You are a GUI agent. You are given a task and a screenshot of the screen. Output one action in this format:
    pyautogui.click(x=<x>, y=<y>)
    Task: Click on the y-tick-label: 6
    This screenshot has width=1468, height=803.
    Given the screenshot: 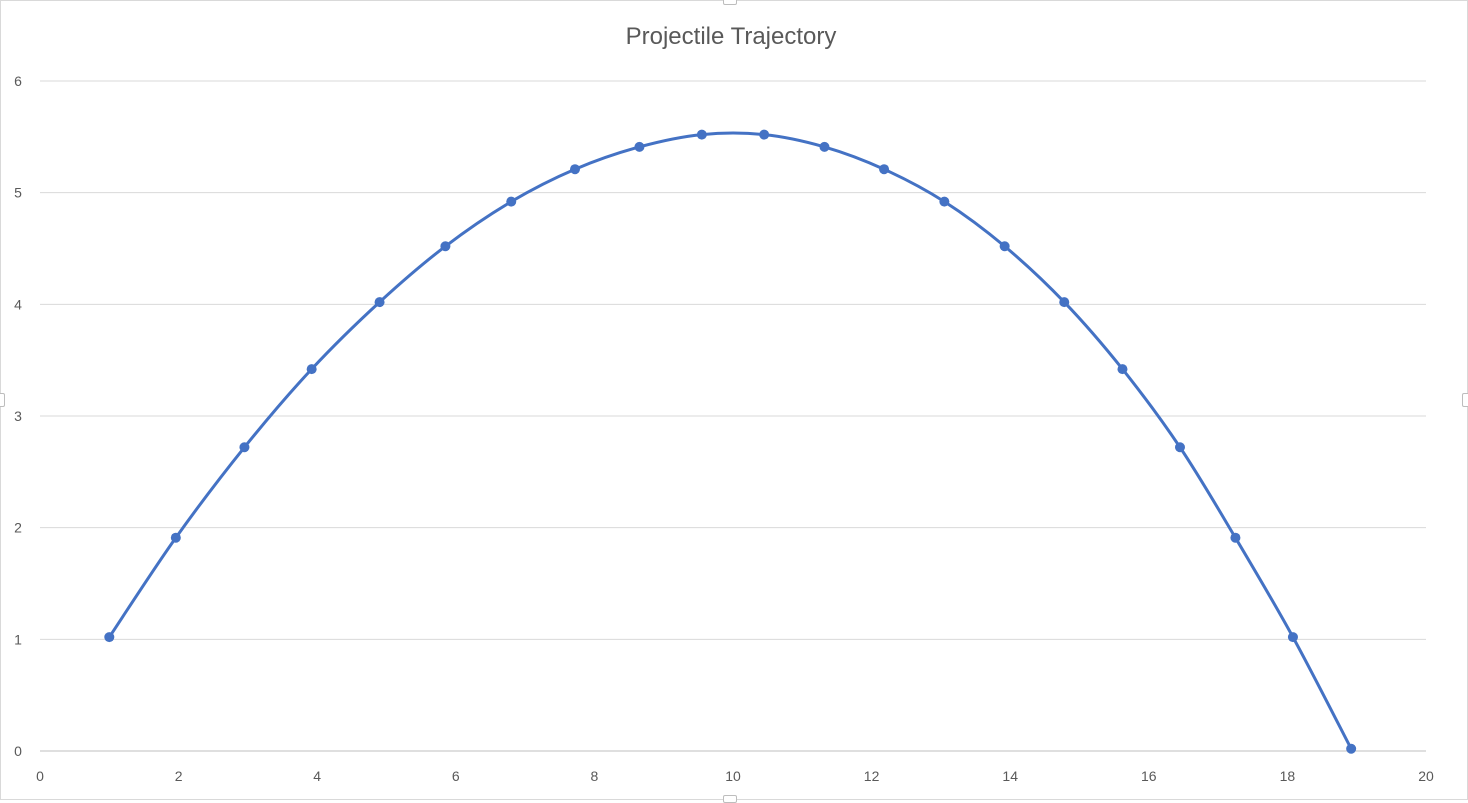 What is the action you would take?
    pyautogui.click(x=18, y=81)
    